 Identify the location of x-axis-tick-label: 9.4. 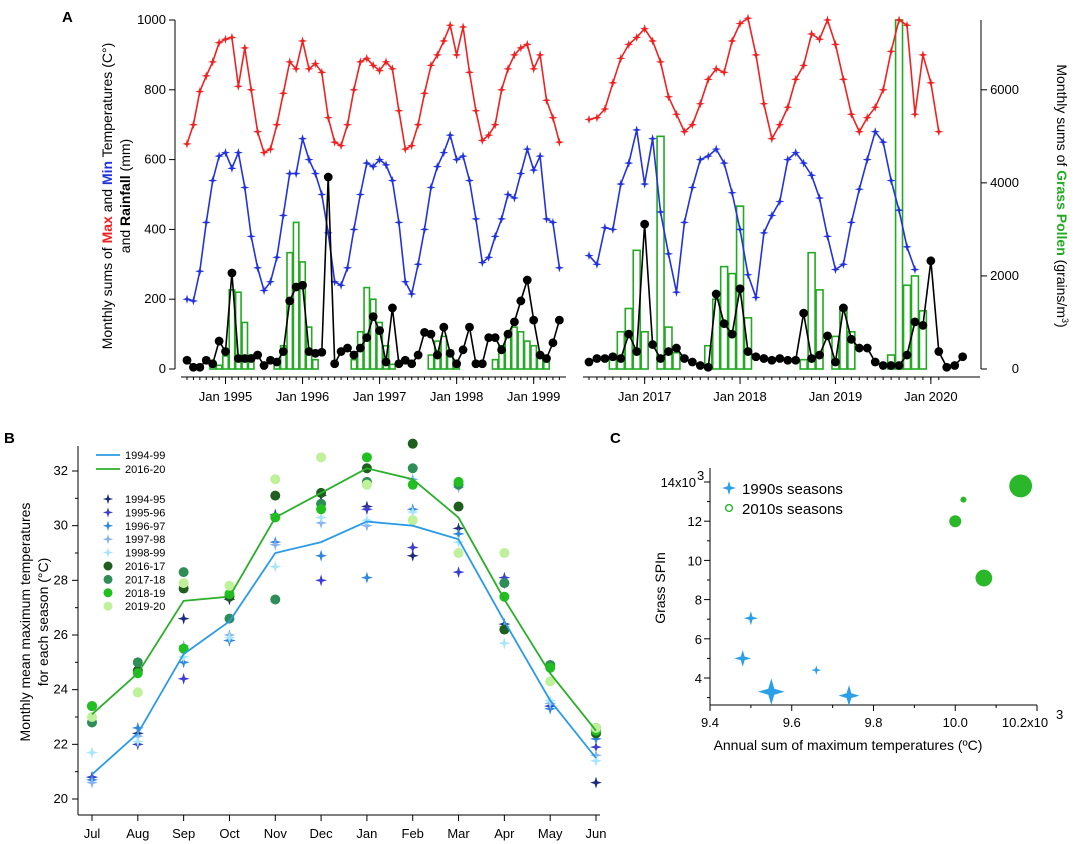
(710, 722).